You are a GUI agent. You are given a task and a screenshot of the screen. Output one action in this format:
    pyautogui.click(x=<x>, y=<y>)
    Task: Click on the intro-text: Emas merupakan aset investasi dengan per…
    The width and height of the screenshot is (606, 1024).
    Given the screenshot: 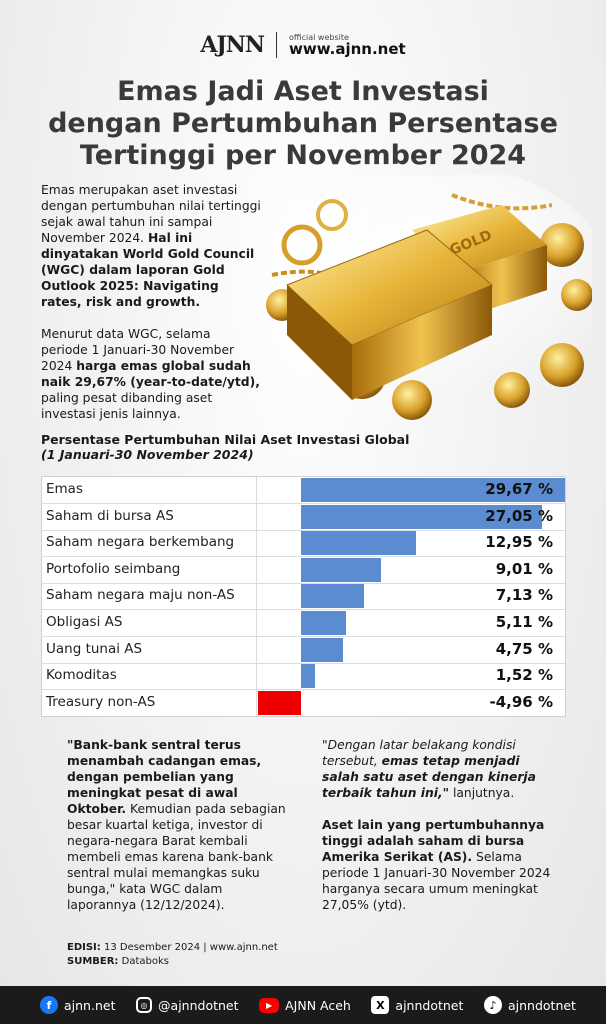 What is the action you would take?
    pyautogui.click(x=151, y=310)
    